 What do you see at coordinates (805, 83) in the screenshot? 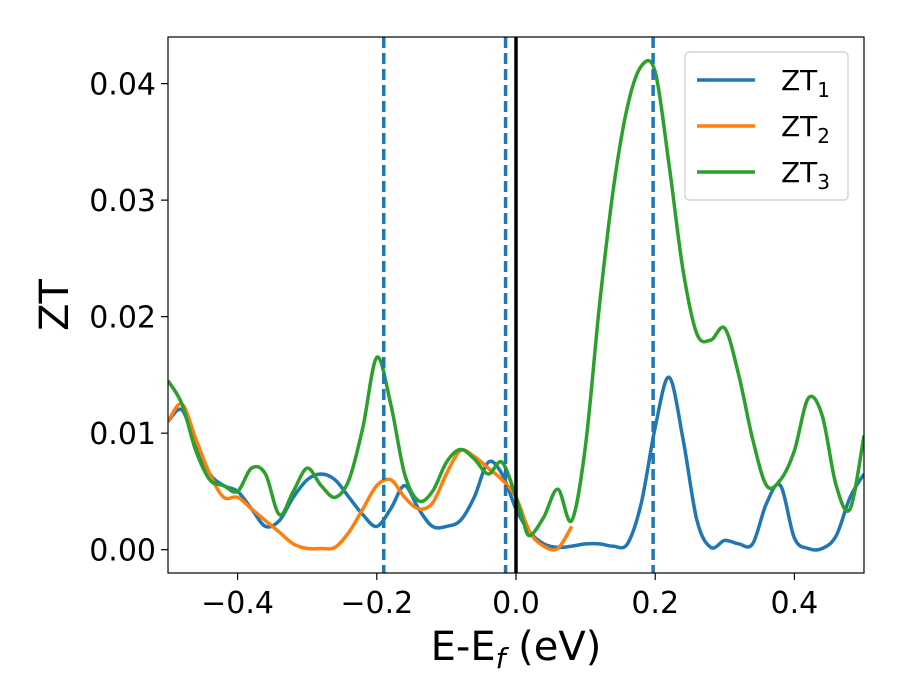
I see `legend-label-zt1: ZT1` at bounding box center [805, 83].